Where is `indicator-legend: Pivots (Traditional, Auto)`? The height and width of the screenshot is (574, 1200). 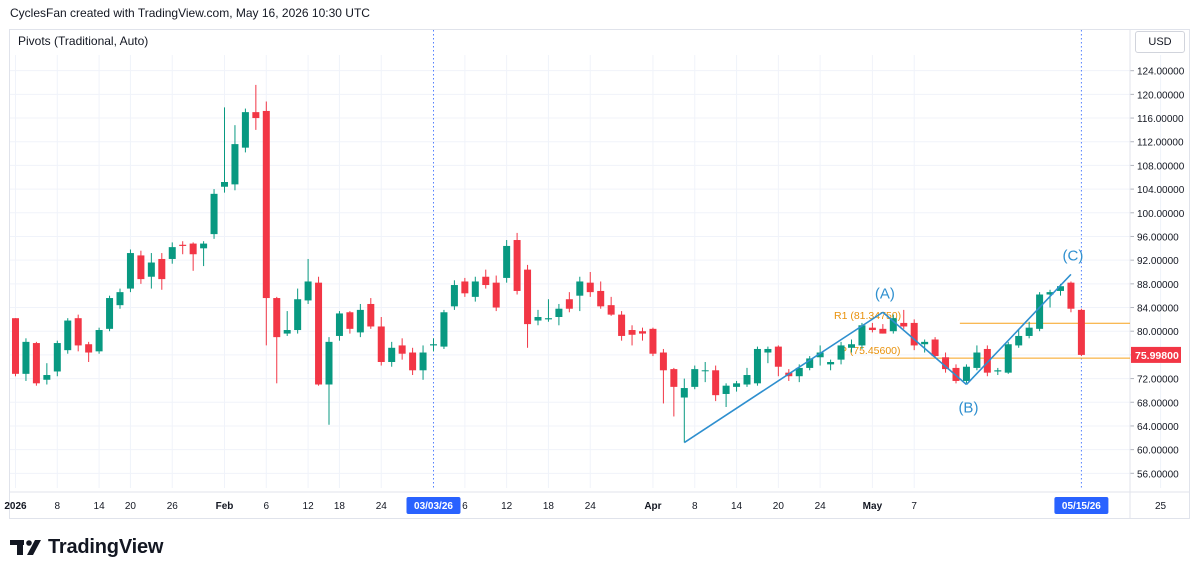 indicator-legend: Pivots (Traditional, Auto) is located at coordinates (83, 41).